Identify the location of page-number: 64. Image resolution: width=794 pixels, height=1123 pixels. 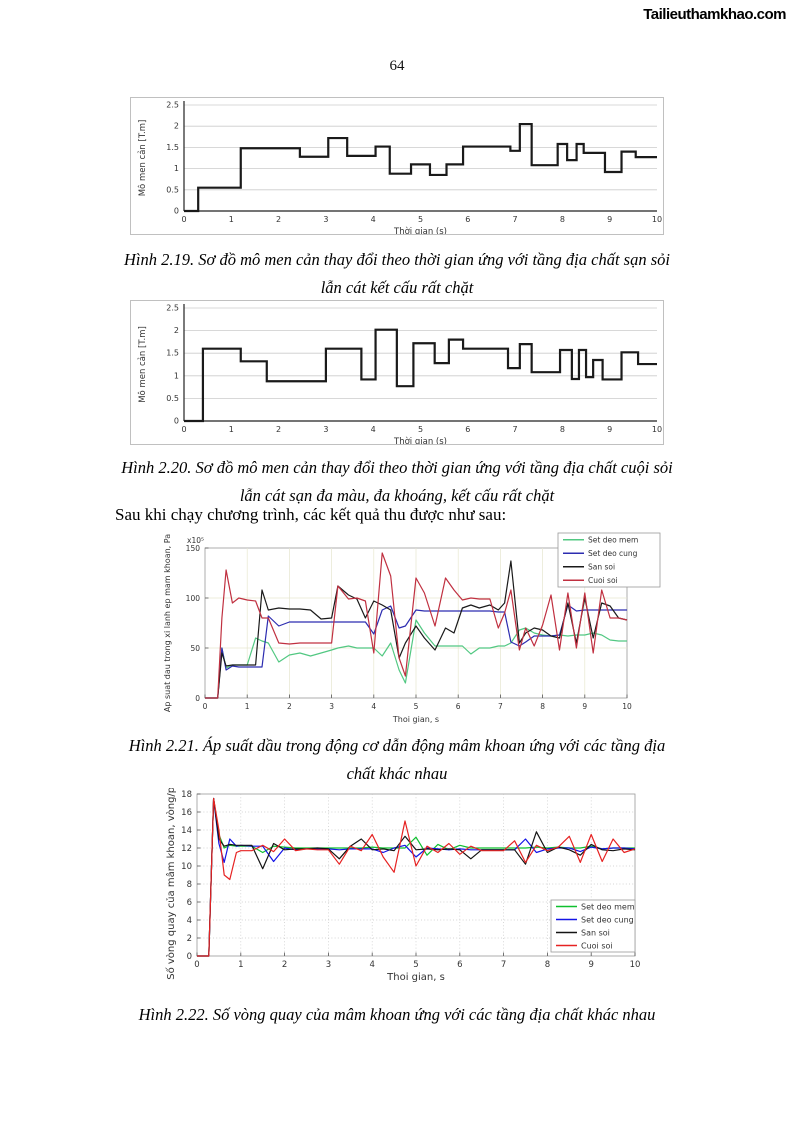
(397, 66).